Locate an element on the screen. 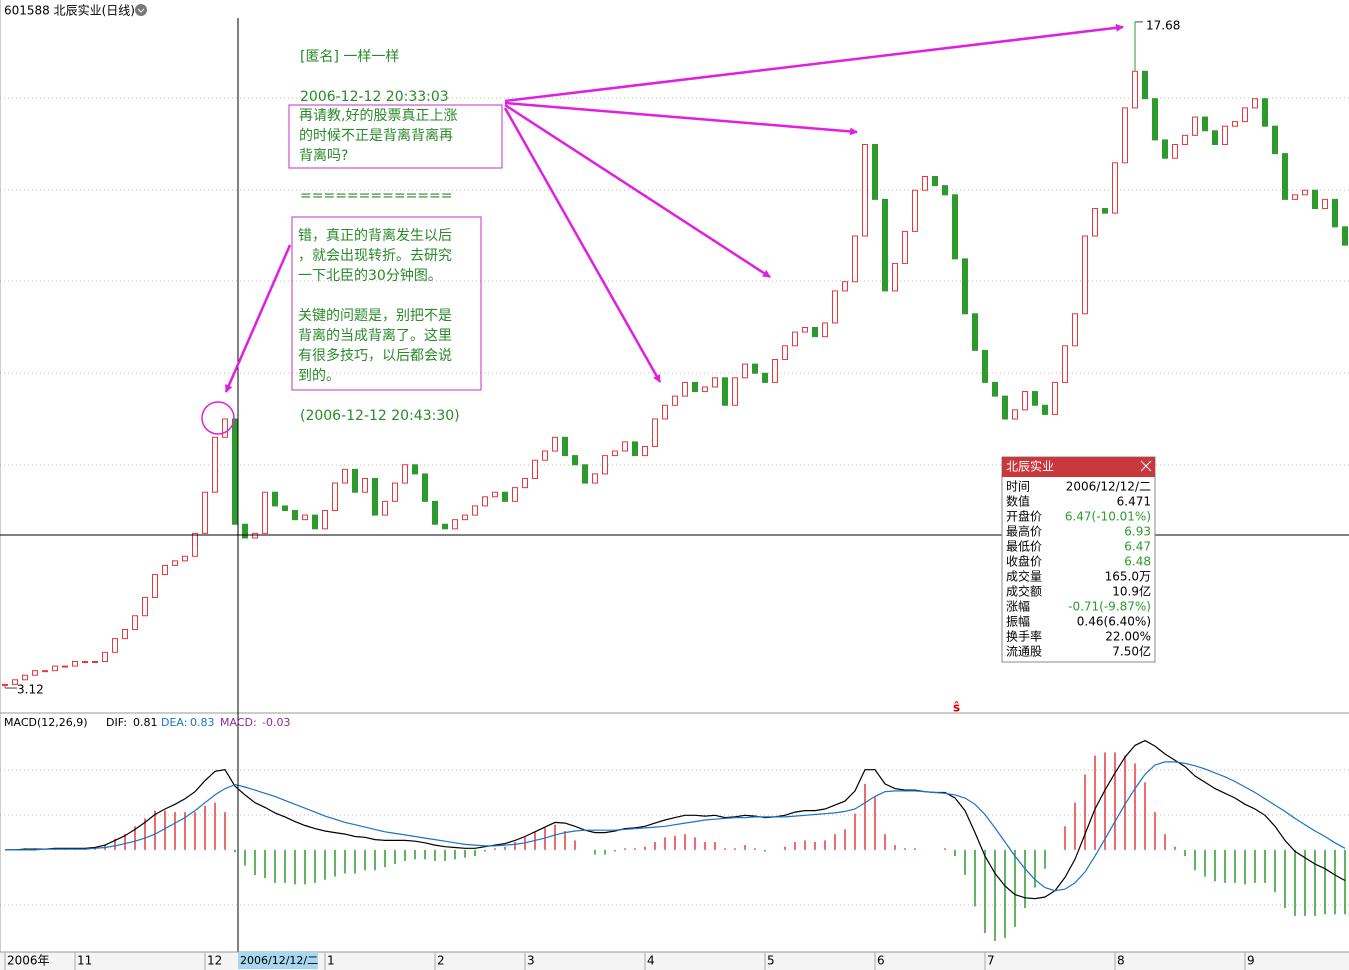 This screenshot has width=1349, height=970. dea-label: DEA: is located at coordinates (174, 722).